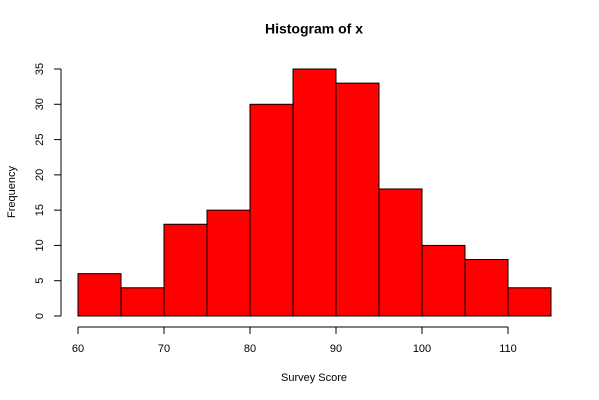 The image size is (599, 400). What do you see at coordinates (78, 349) in the screenshot?
I see `x-tick-label: 60` at bounding box center [78, 349].